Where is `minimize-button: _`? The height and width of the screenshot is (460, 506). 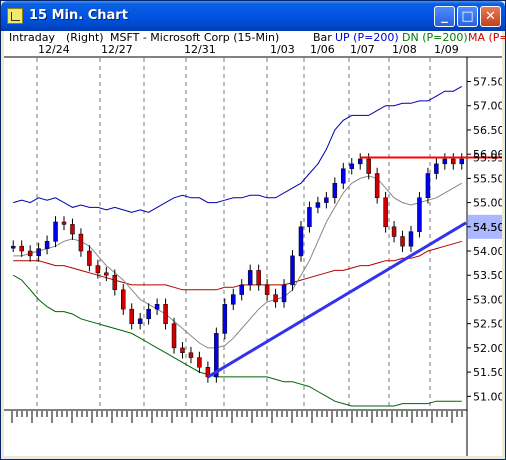
minimize-button: _ is located at coordinates (444, 16).